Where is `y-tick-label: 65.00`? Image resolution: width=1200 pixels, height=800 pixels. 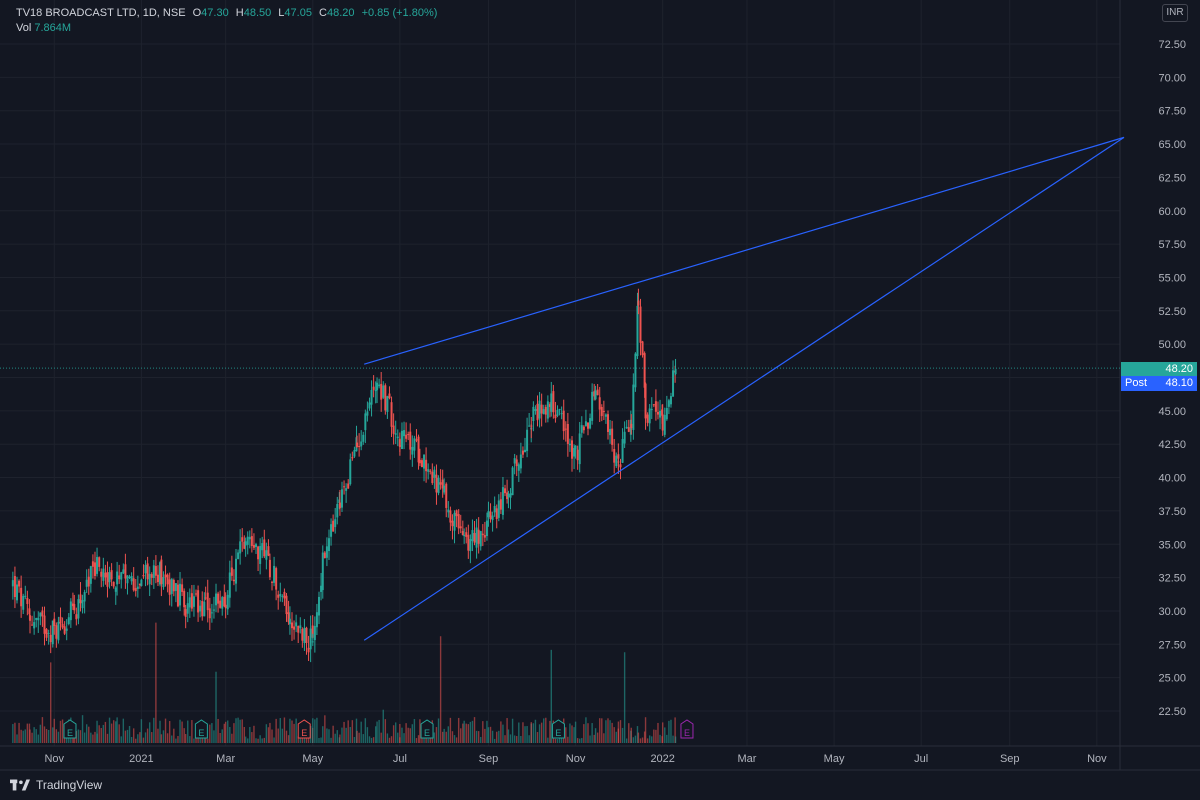
y-tick-label: 65.00 is located at coordinates (1172, 145).